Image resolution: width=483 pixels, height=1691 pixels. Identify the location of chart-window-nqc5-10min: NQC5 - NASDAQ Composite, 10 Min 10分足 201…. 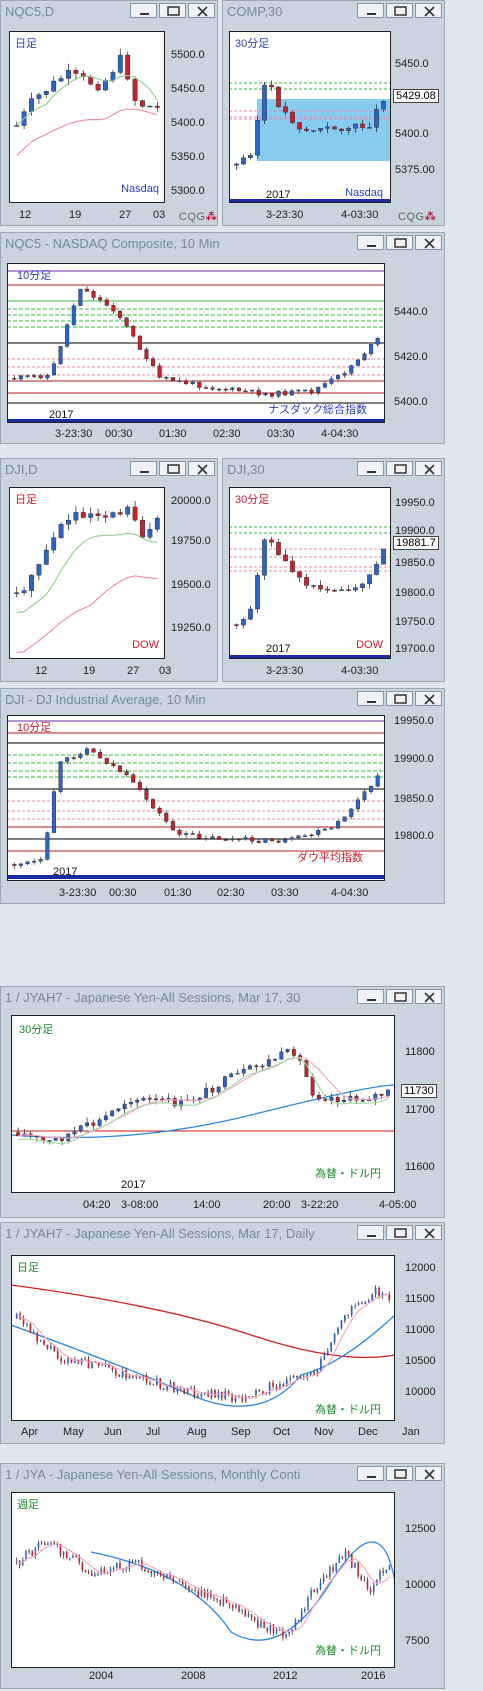
(222, 338).